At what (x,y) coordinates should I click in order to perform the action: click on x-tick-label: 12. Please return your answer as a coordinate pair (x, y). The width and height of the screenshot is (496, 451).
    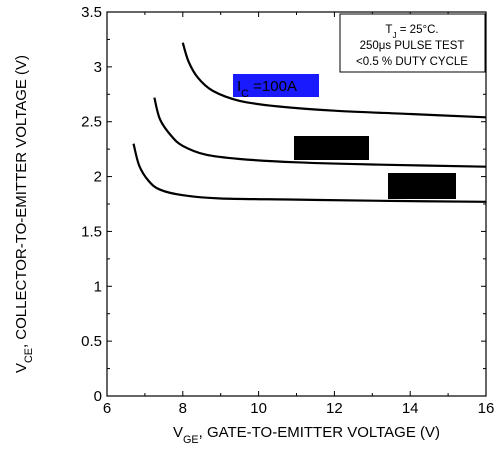
    Looking at the image, I should click on (334, 408).